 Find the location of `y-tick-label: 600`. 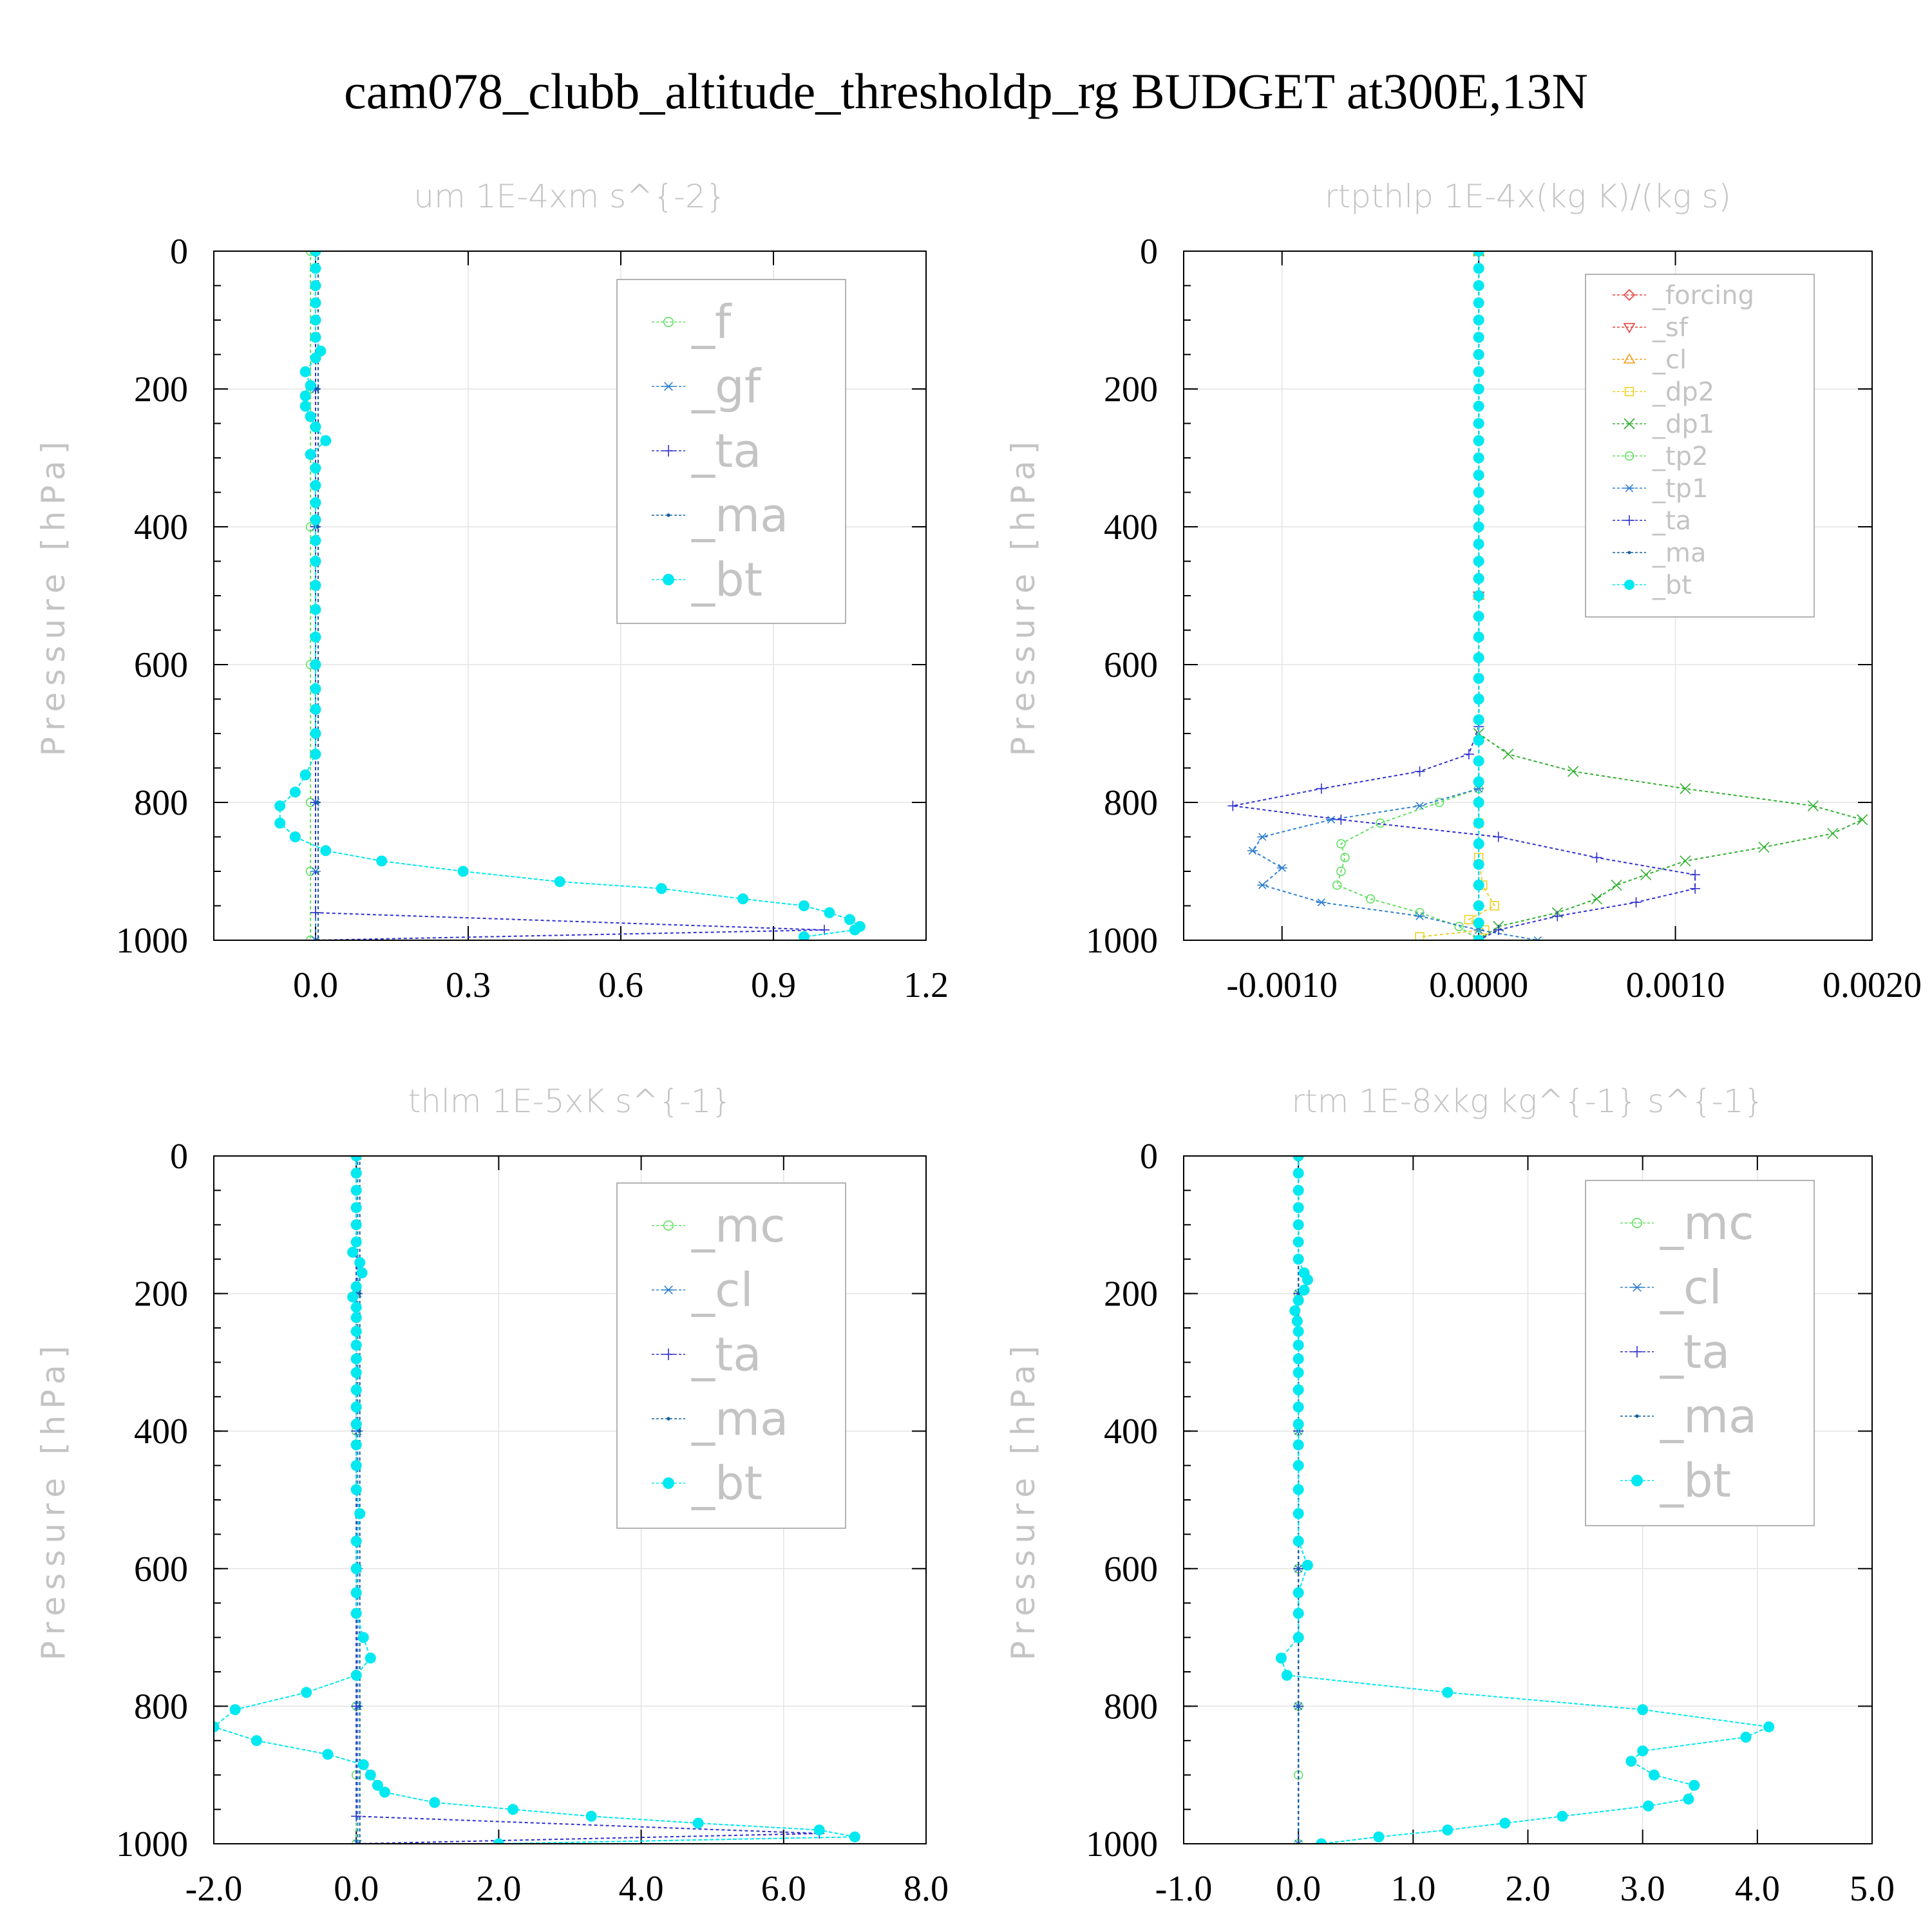

y-tick-label: 600 is located at coordinates (1131, 1569).